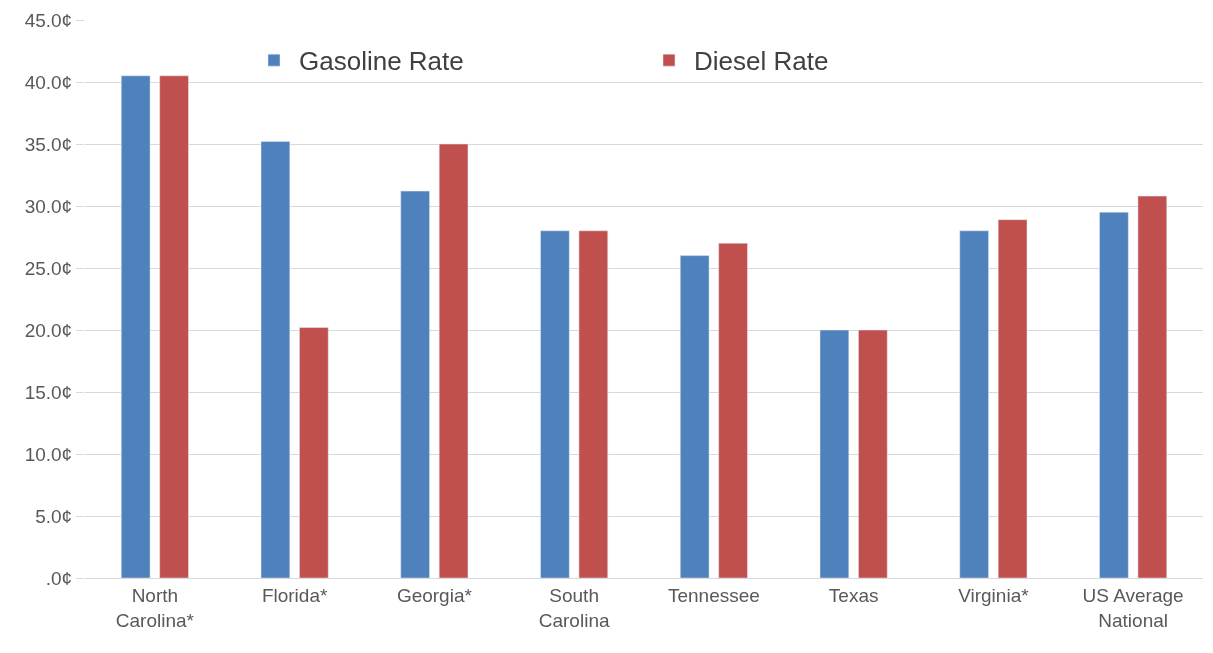 This screenshot has width=1213, height=653. I want to click on y-tick-label: 5.0¢, so click(54, 516).